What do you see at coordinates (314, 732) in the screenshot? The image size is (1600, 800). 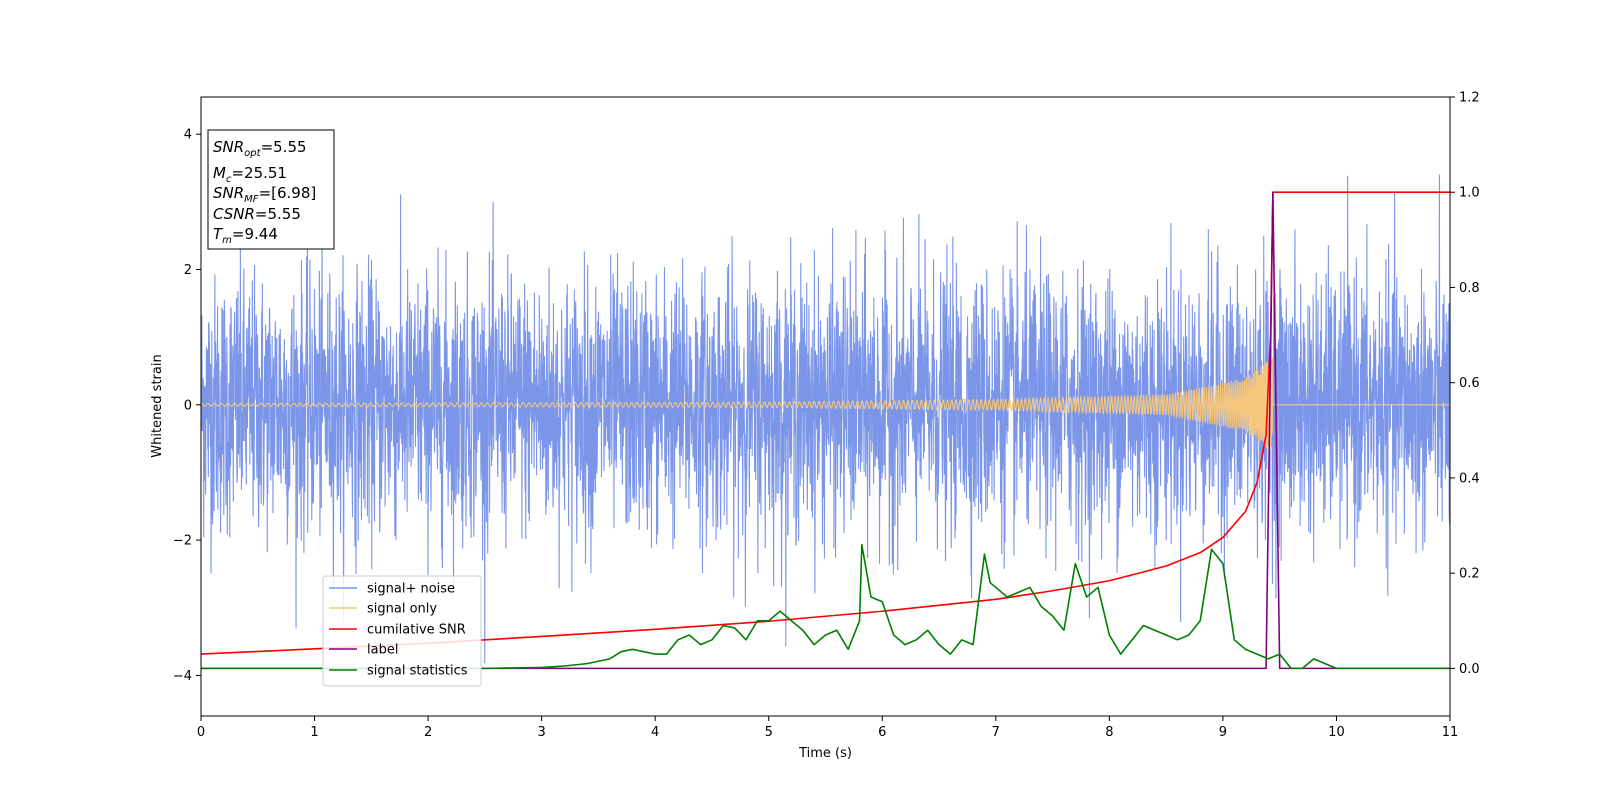 I see `x-tick-label: 1` at bounding box center [314, 732].